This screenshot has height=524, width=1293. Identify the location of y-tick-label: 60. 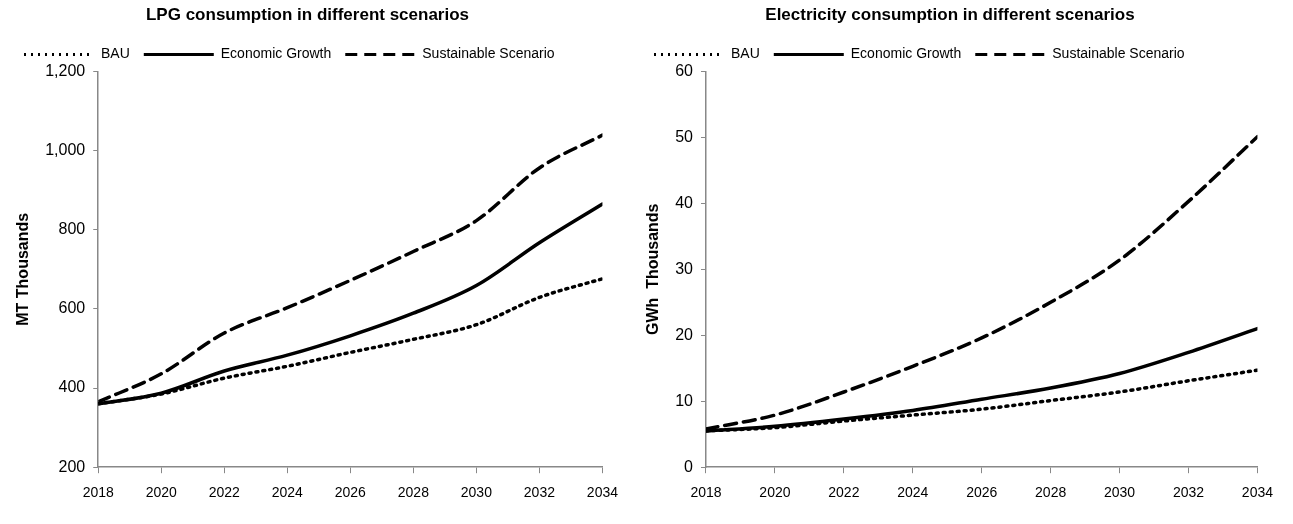
(684, 70).